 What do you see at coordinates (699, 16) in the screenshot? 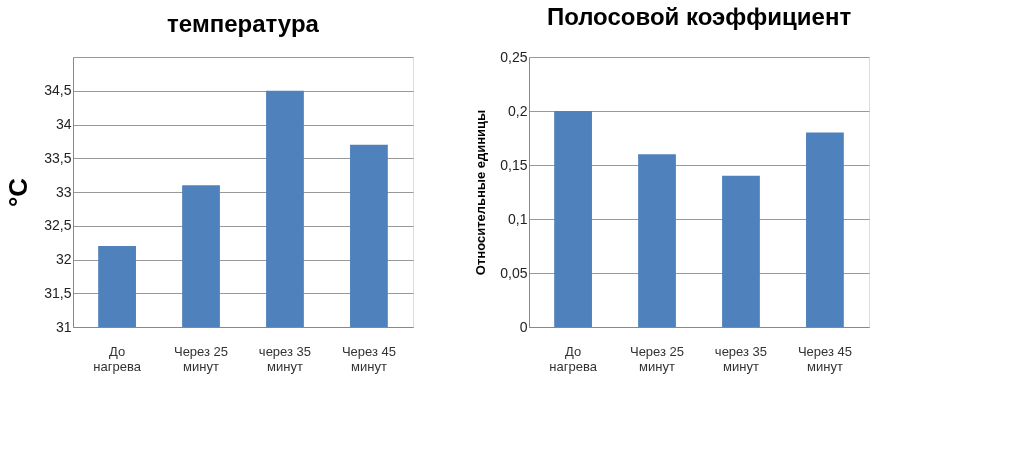
I see `chart-title: Полосовой коэффициент` at bounding box center [699, 16].